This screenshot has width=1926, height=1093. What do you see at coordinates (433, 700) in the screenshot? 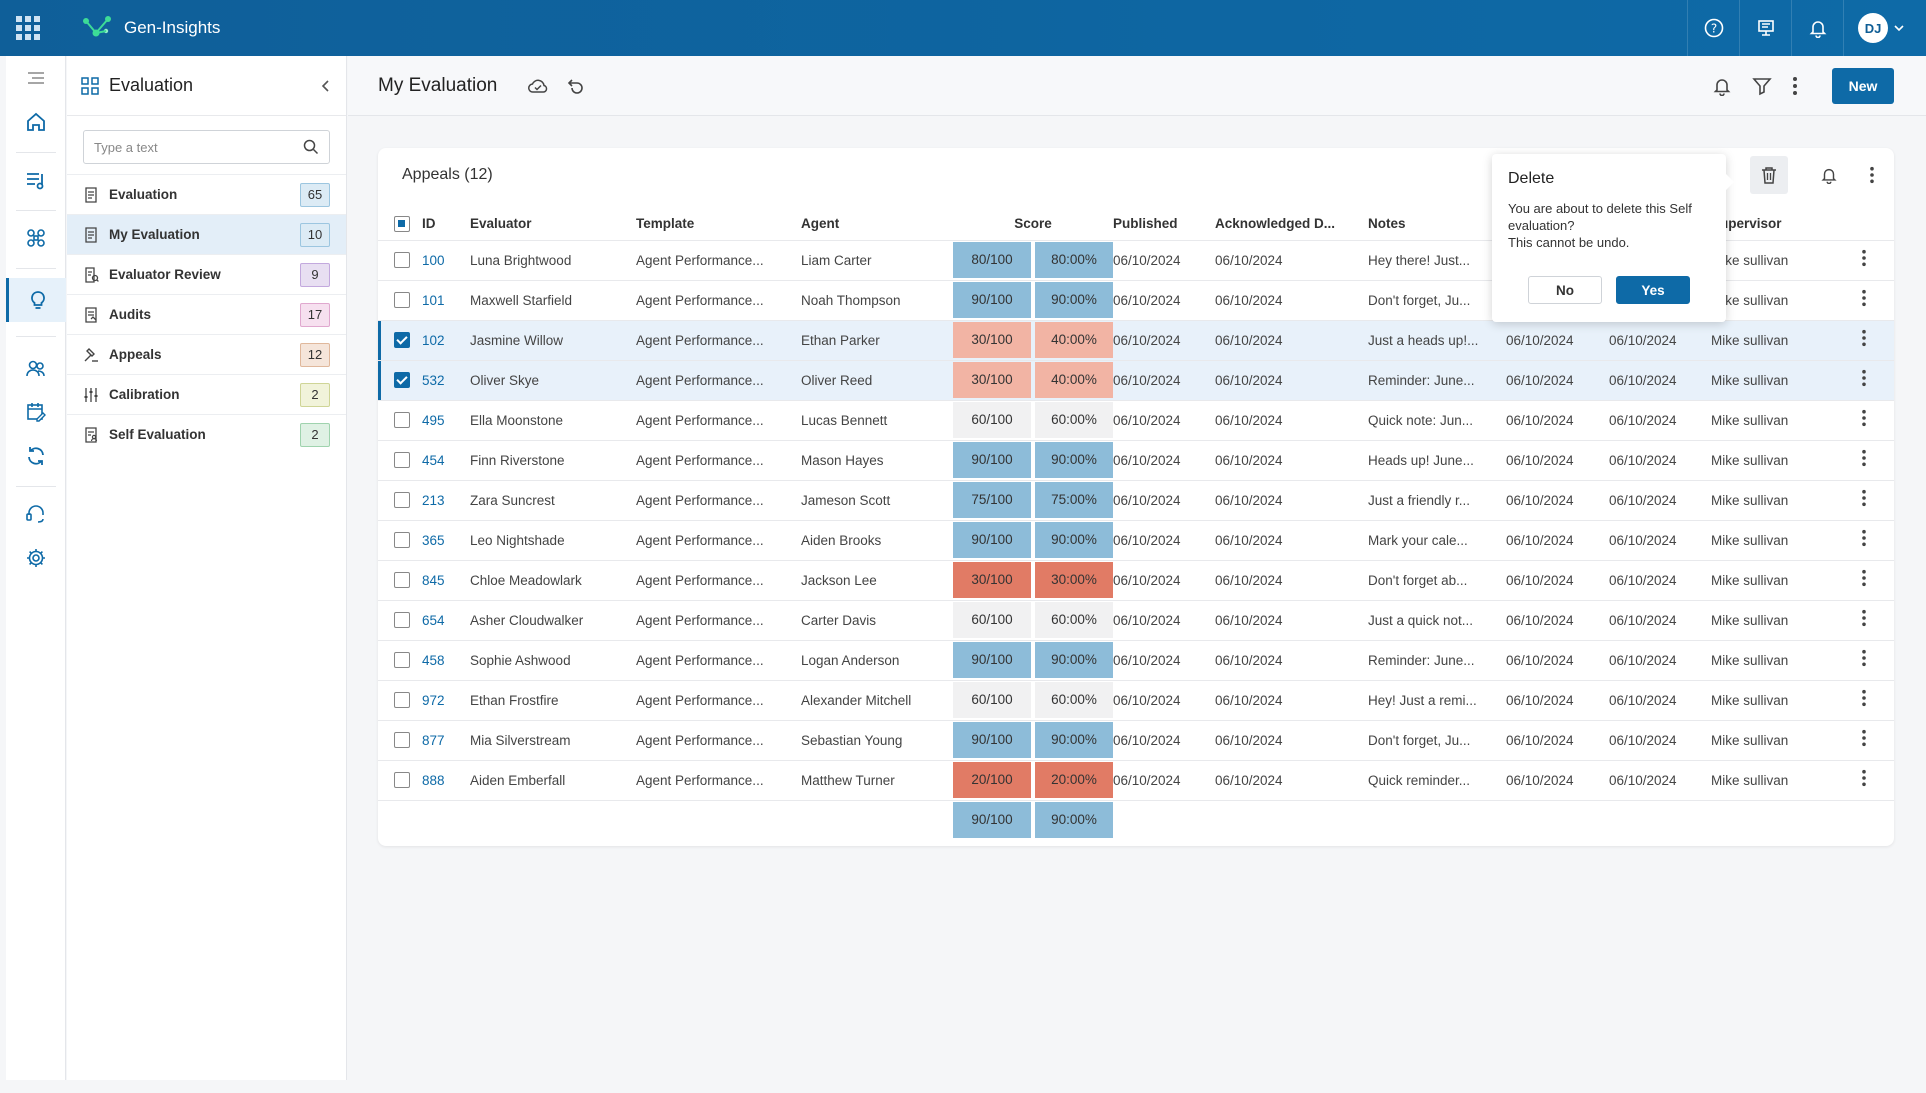
I see `row-id-link: 972` at bounding box center [433, 700].